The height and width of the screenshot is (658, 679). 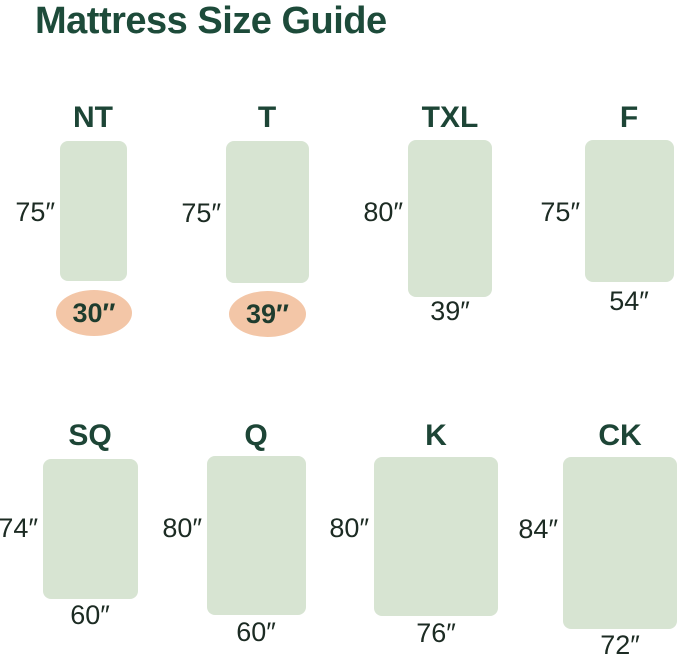 What do you see at coordinates (629, 117) in the screenshot?
I see `mattress-code-label: F` at bounding box center [629, 117].